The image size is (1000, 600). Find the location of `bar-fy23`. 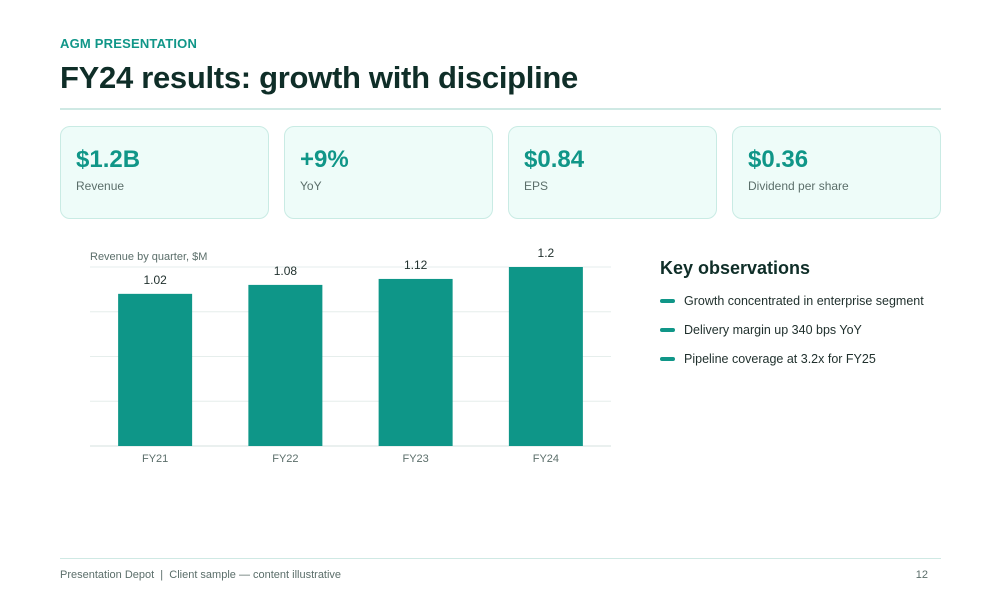

bar-fy23 is located at coordinates (415, 362).